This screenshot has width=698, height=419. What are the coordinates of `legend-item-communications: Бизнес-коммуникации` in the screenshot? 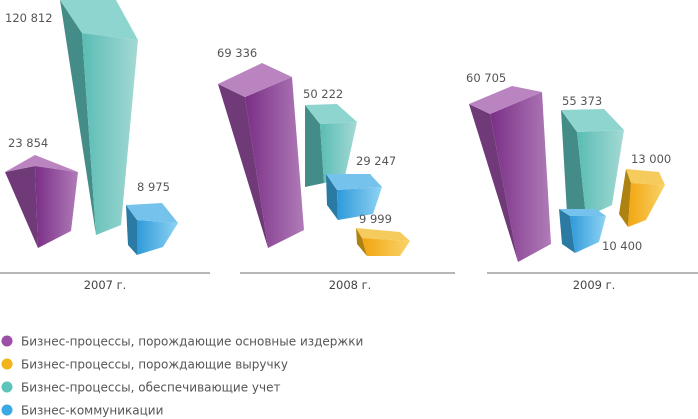 It's located at (82, 411).